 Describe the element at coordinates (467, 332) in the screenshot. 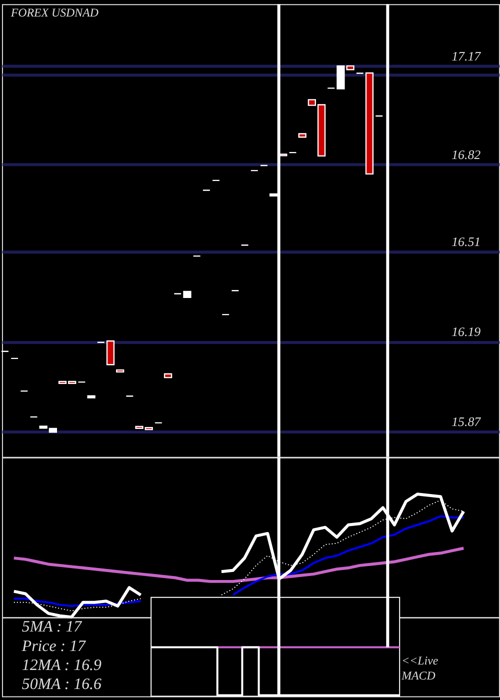

I see `y-tick-label: 16.19` at that location.